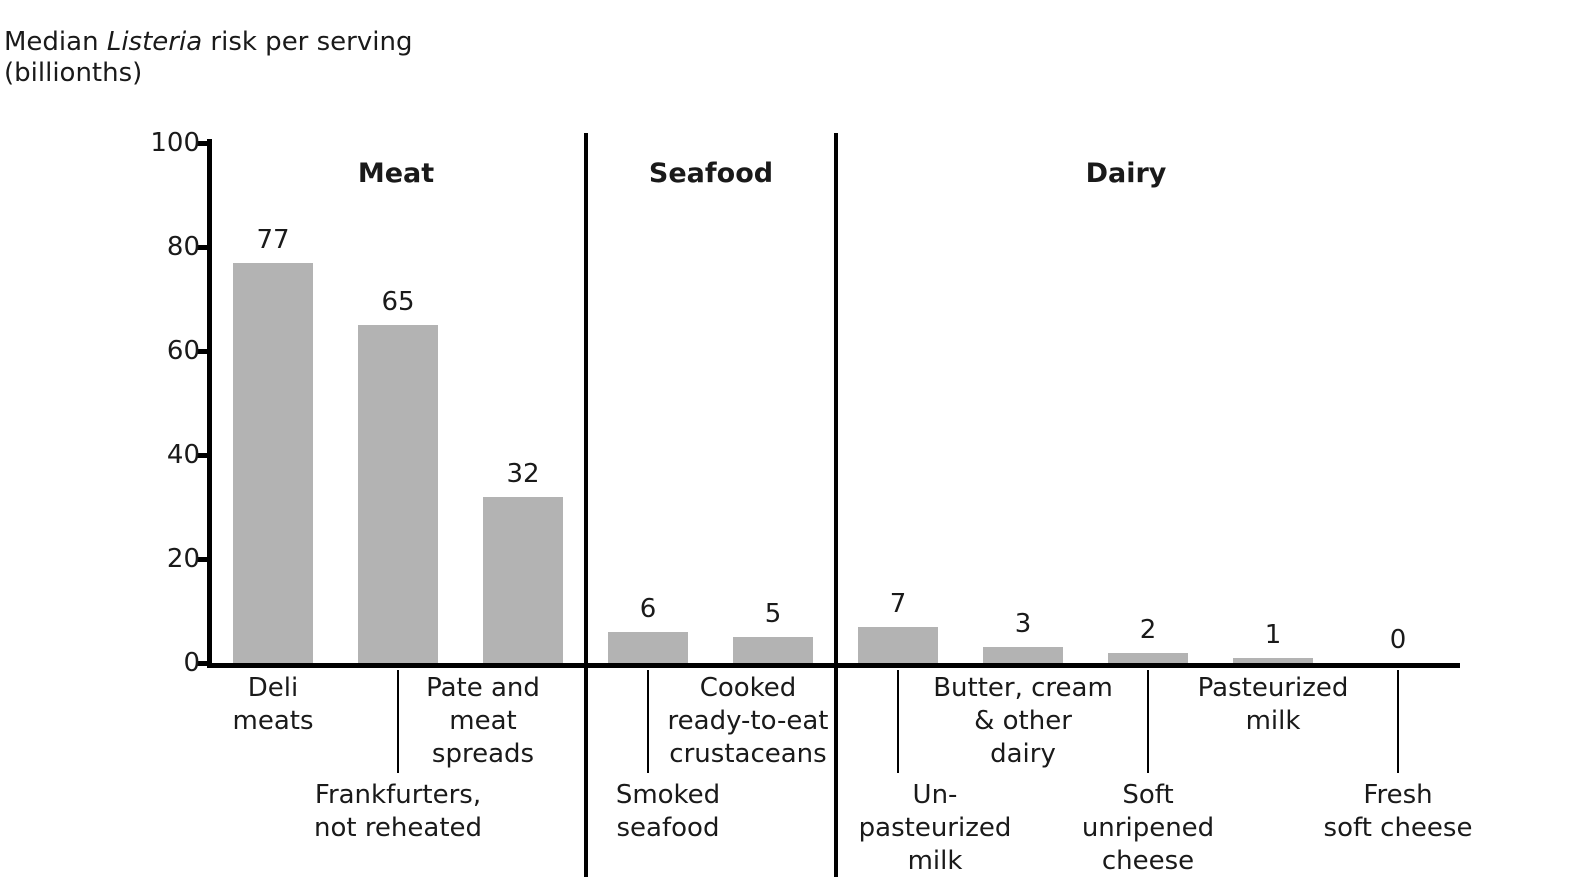 The image size is (1570, 882). I want to click on section-header-dairy: Dairy, so click(1126, 173).